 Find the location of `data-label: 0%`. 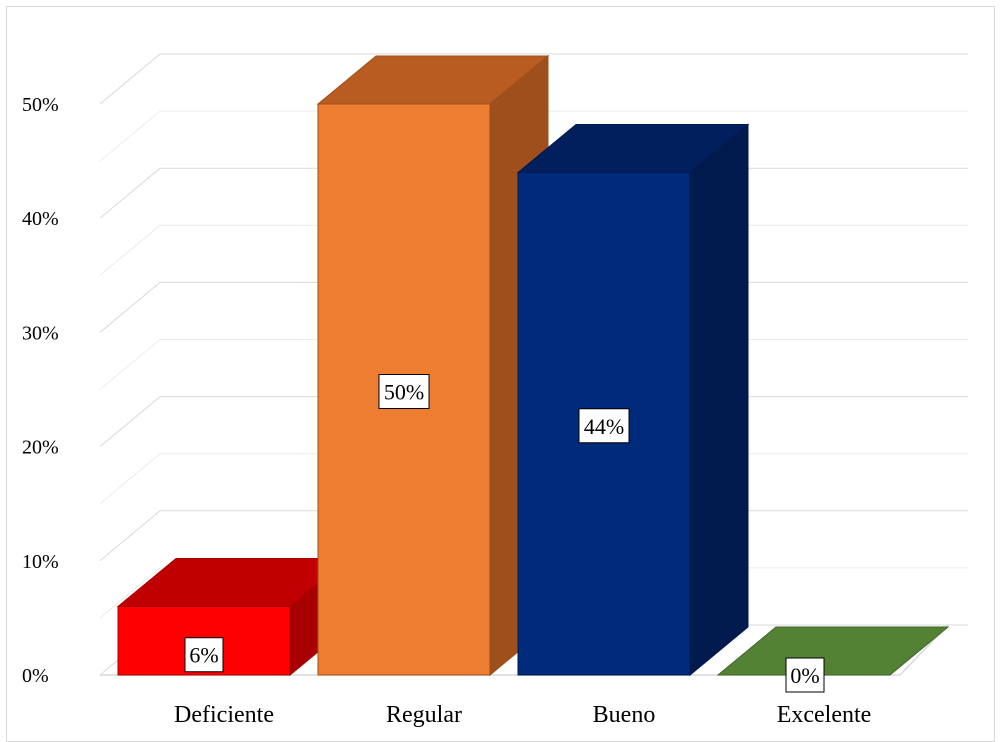

data-label: 0% is located at coordinates (804, 675).